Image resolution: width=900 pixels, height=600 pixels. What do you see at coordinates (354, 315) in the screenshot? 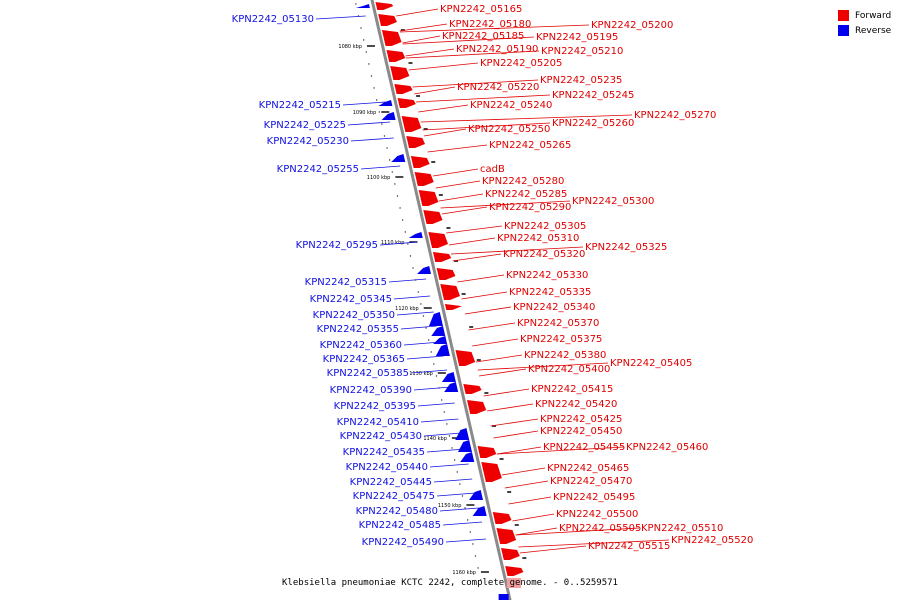
I see `reverse-gene-label: KPN2242_05350` at bounding box center [354, 315].